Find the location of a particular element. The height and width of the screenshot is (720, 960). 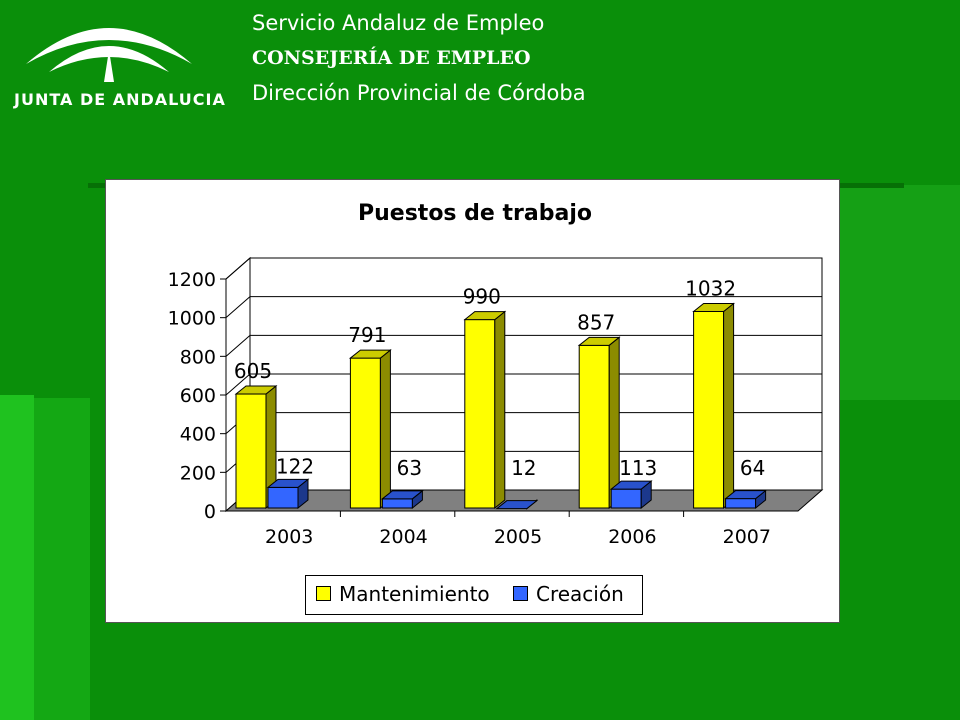

junta-logo: JUNTA DE ANDALUCIA is located at coordinates (120, 62).